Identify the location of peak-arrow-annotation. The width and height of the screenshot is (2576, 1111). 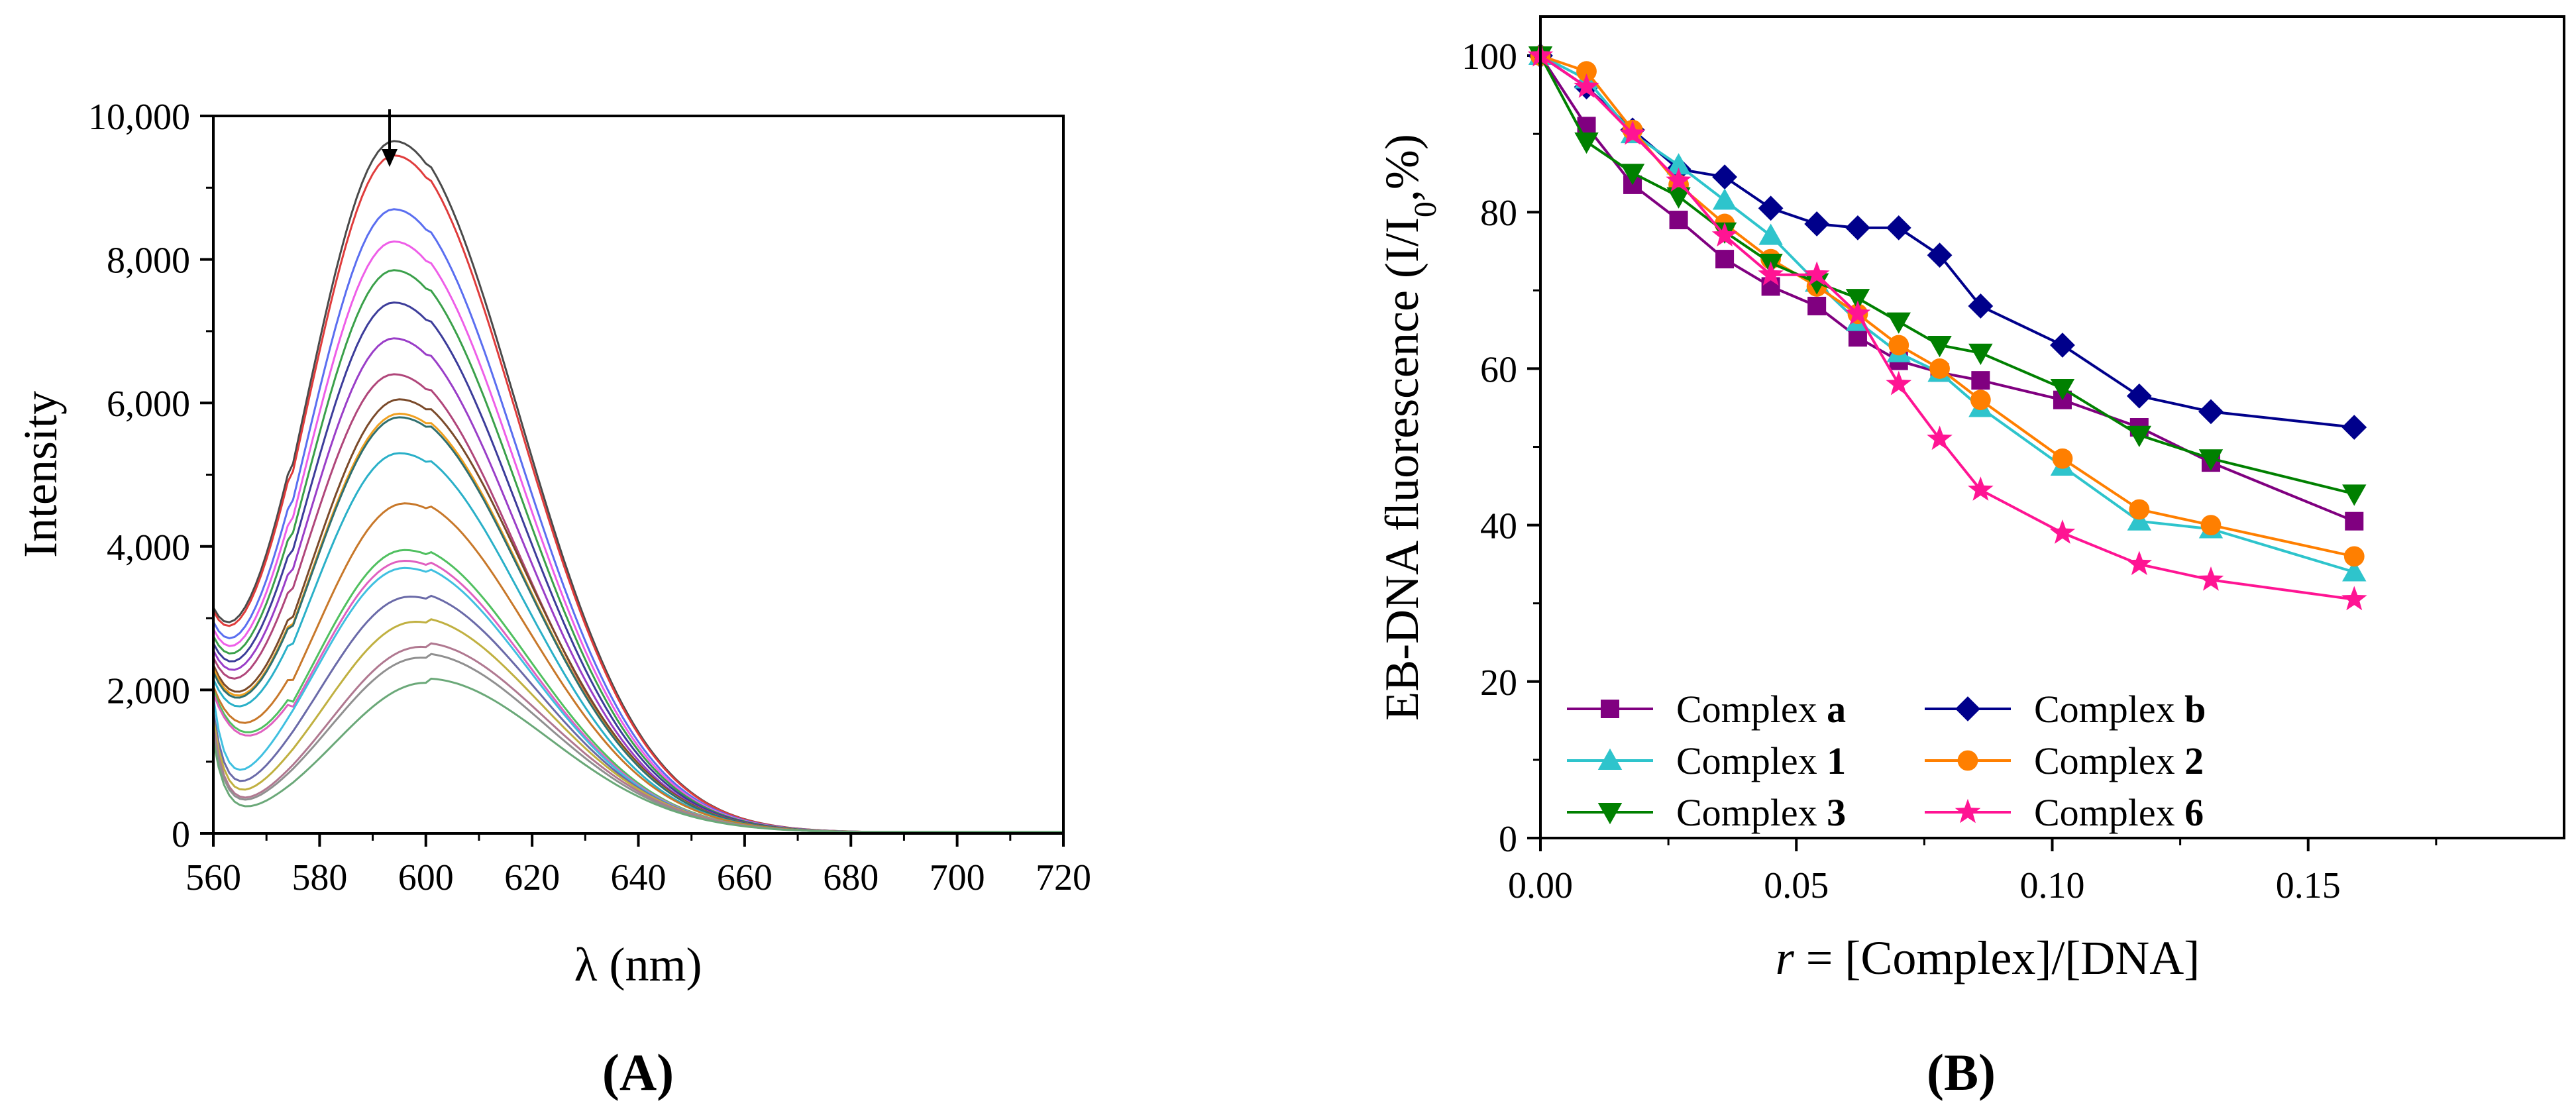
(390, 138).